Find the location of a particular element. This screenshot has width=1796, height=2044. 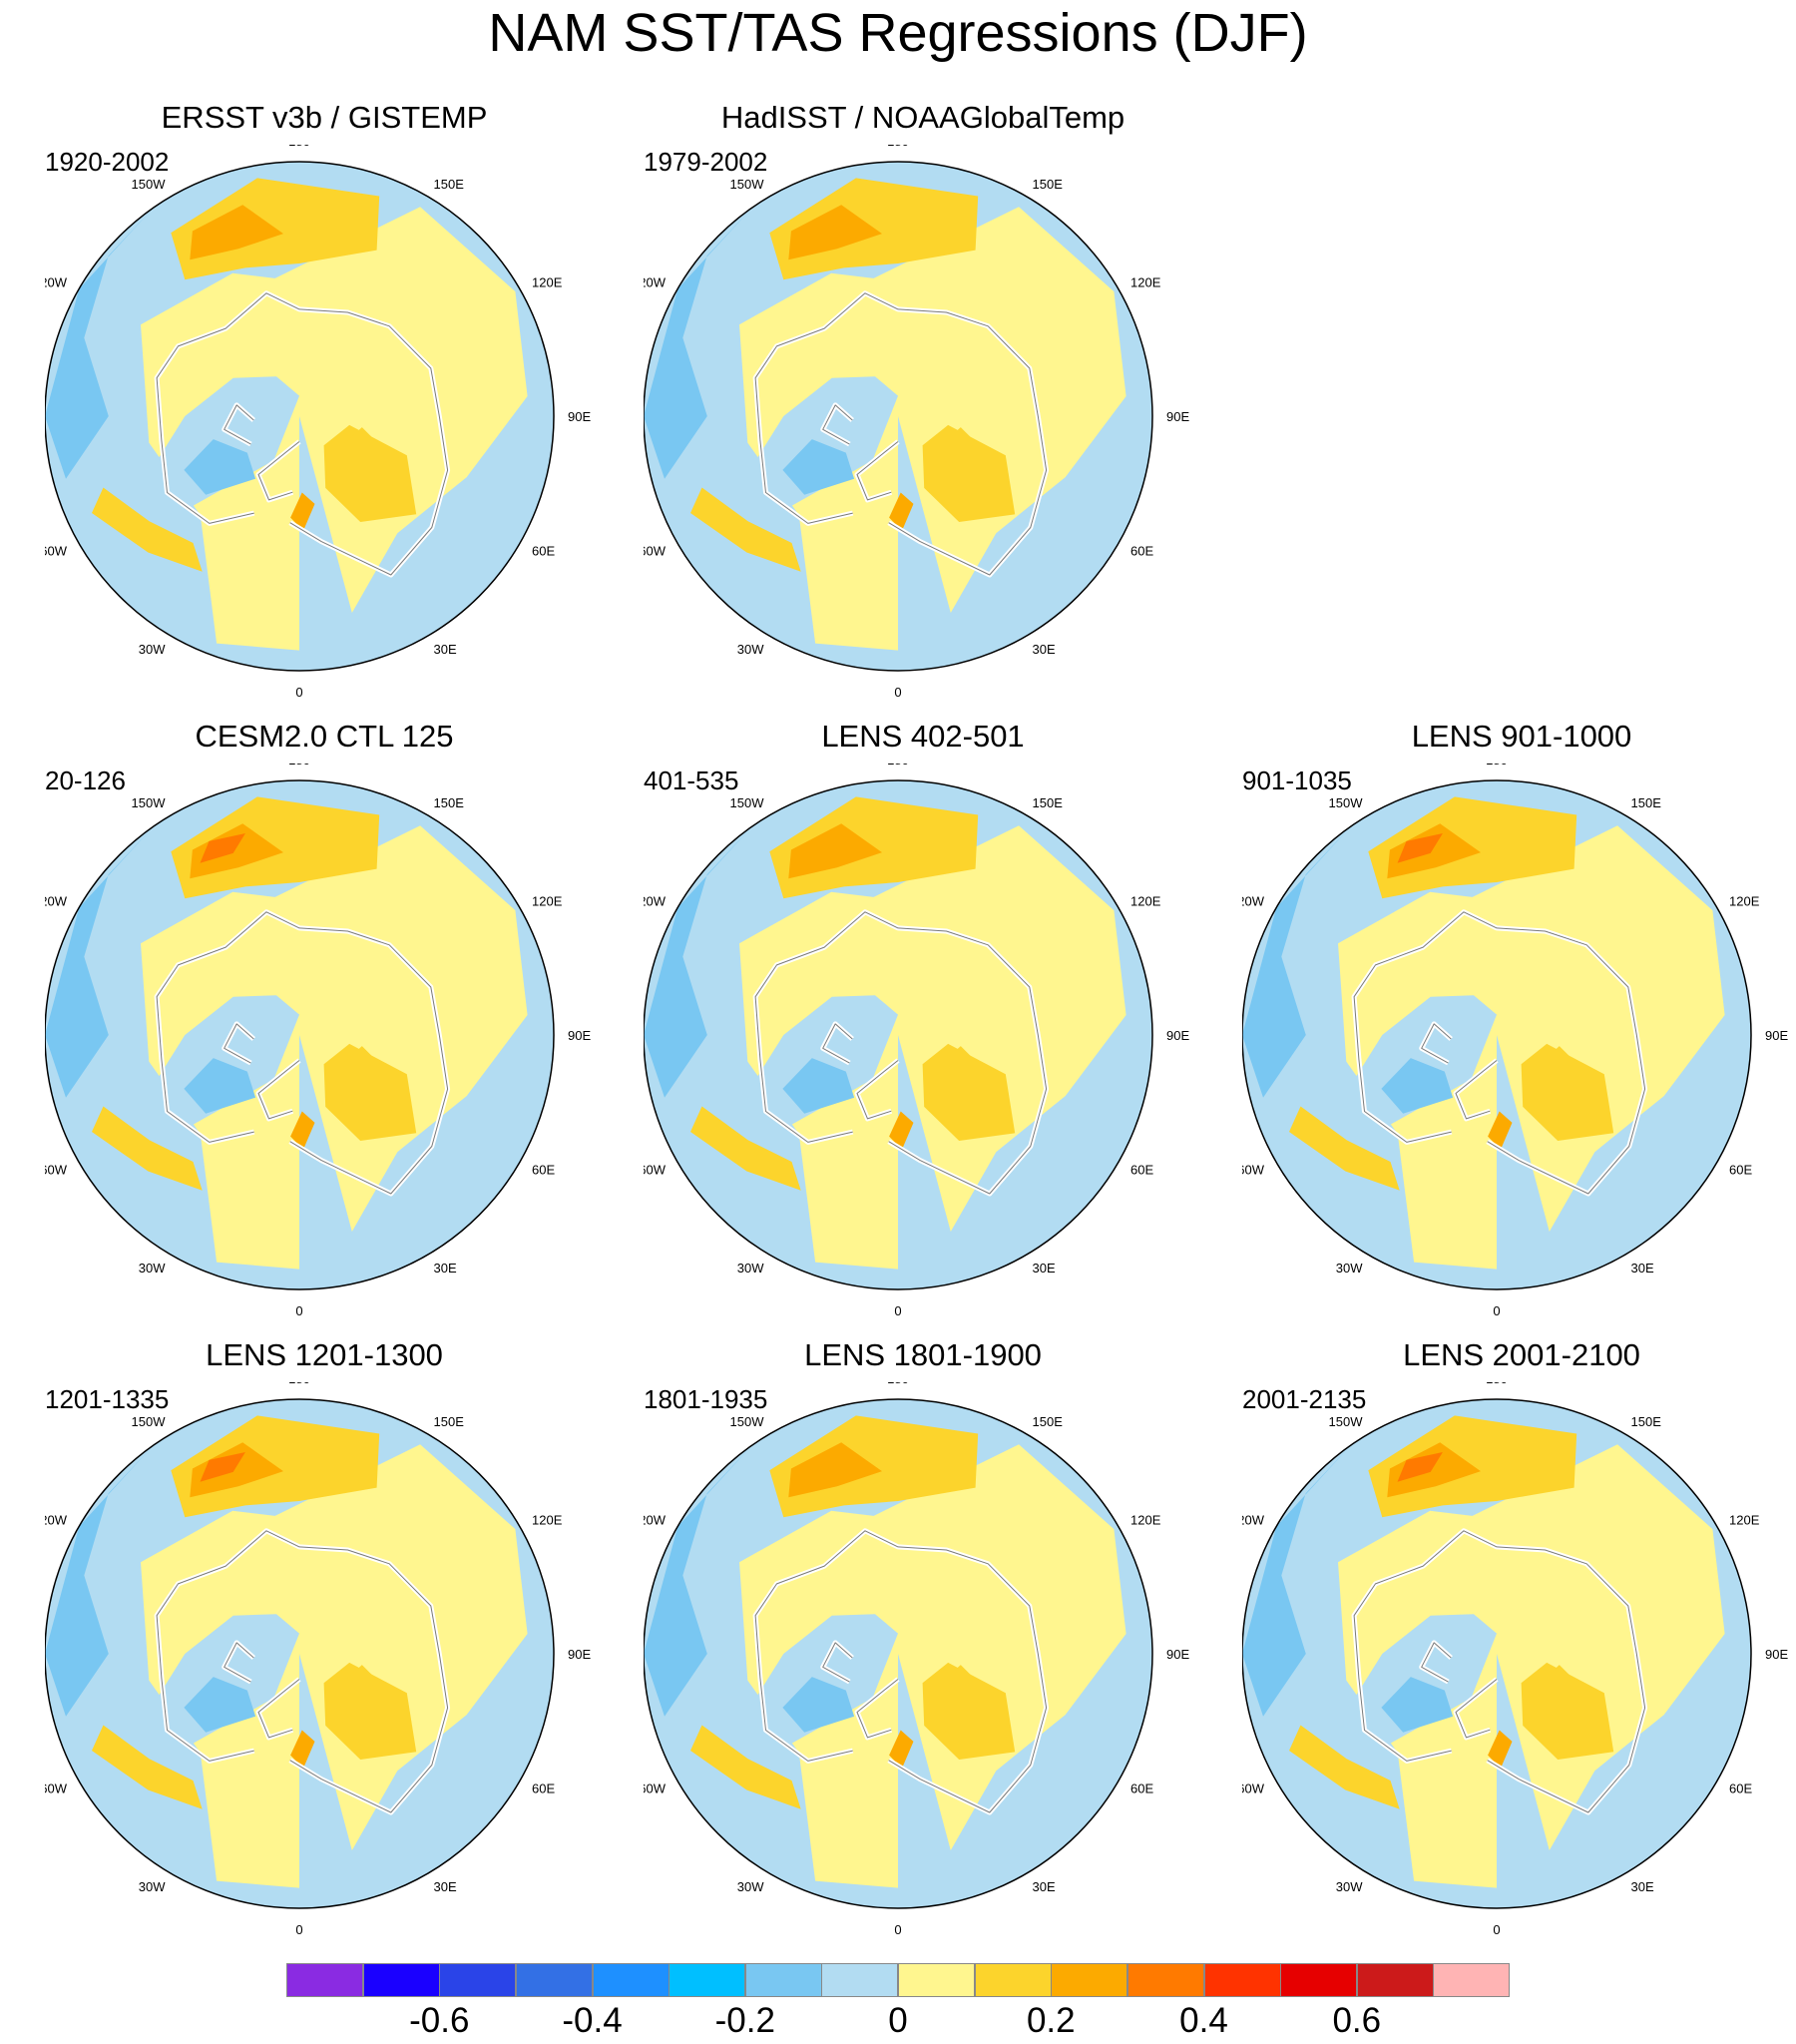

panel-title: HadISST / NOAAGlobalTemp is located at coordinates (922, 117).